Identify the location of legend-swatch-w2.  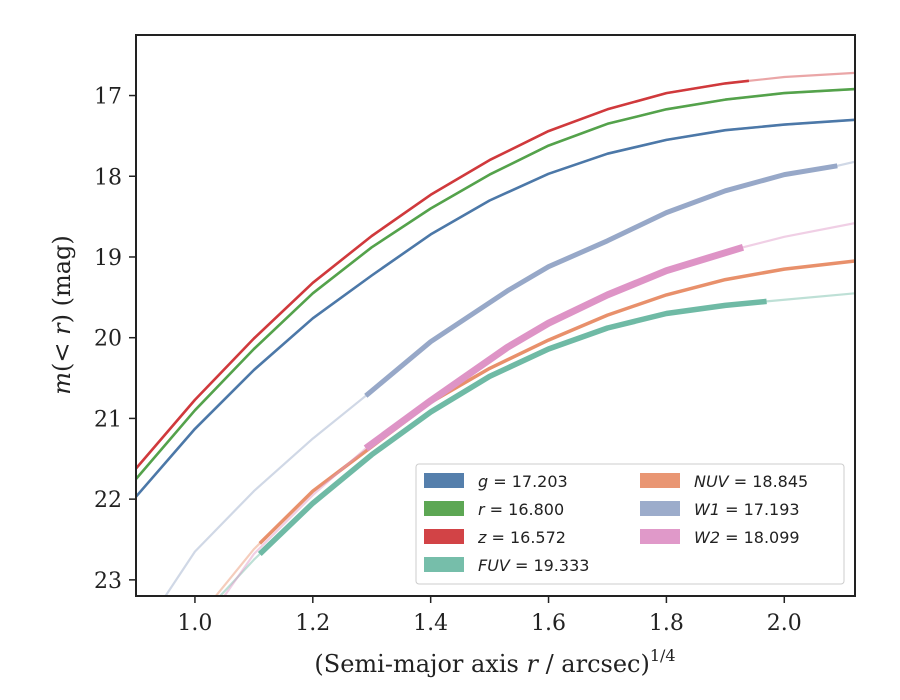
(660, 536).